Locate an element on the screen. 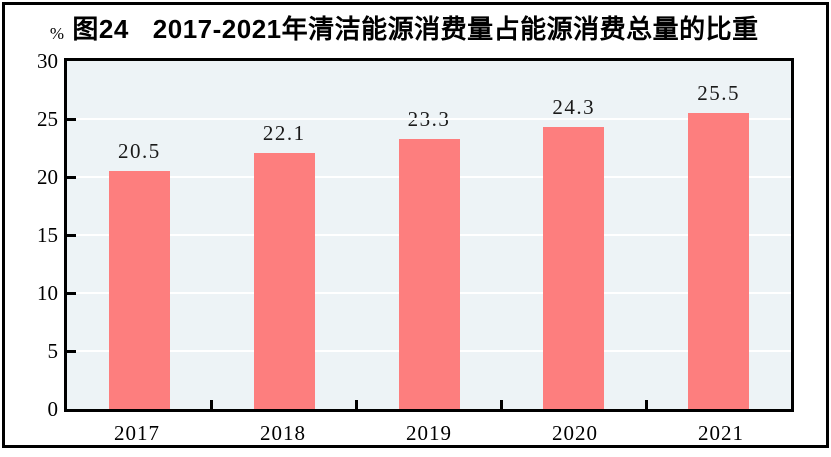 This screenshot has width=831, height=457. bar-2018 is located at coordinates (284, 280).